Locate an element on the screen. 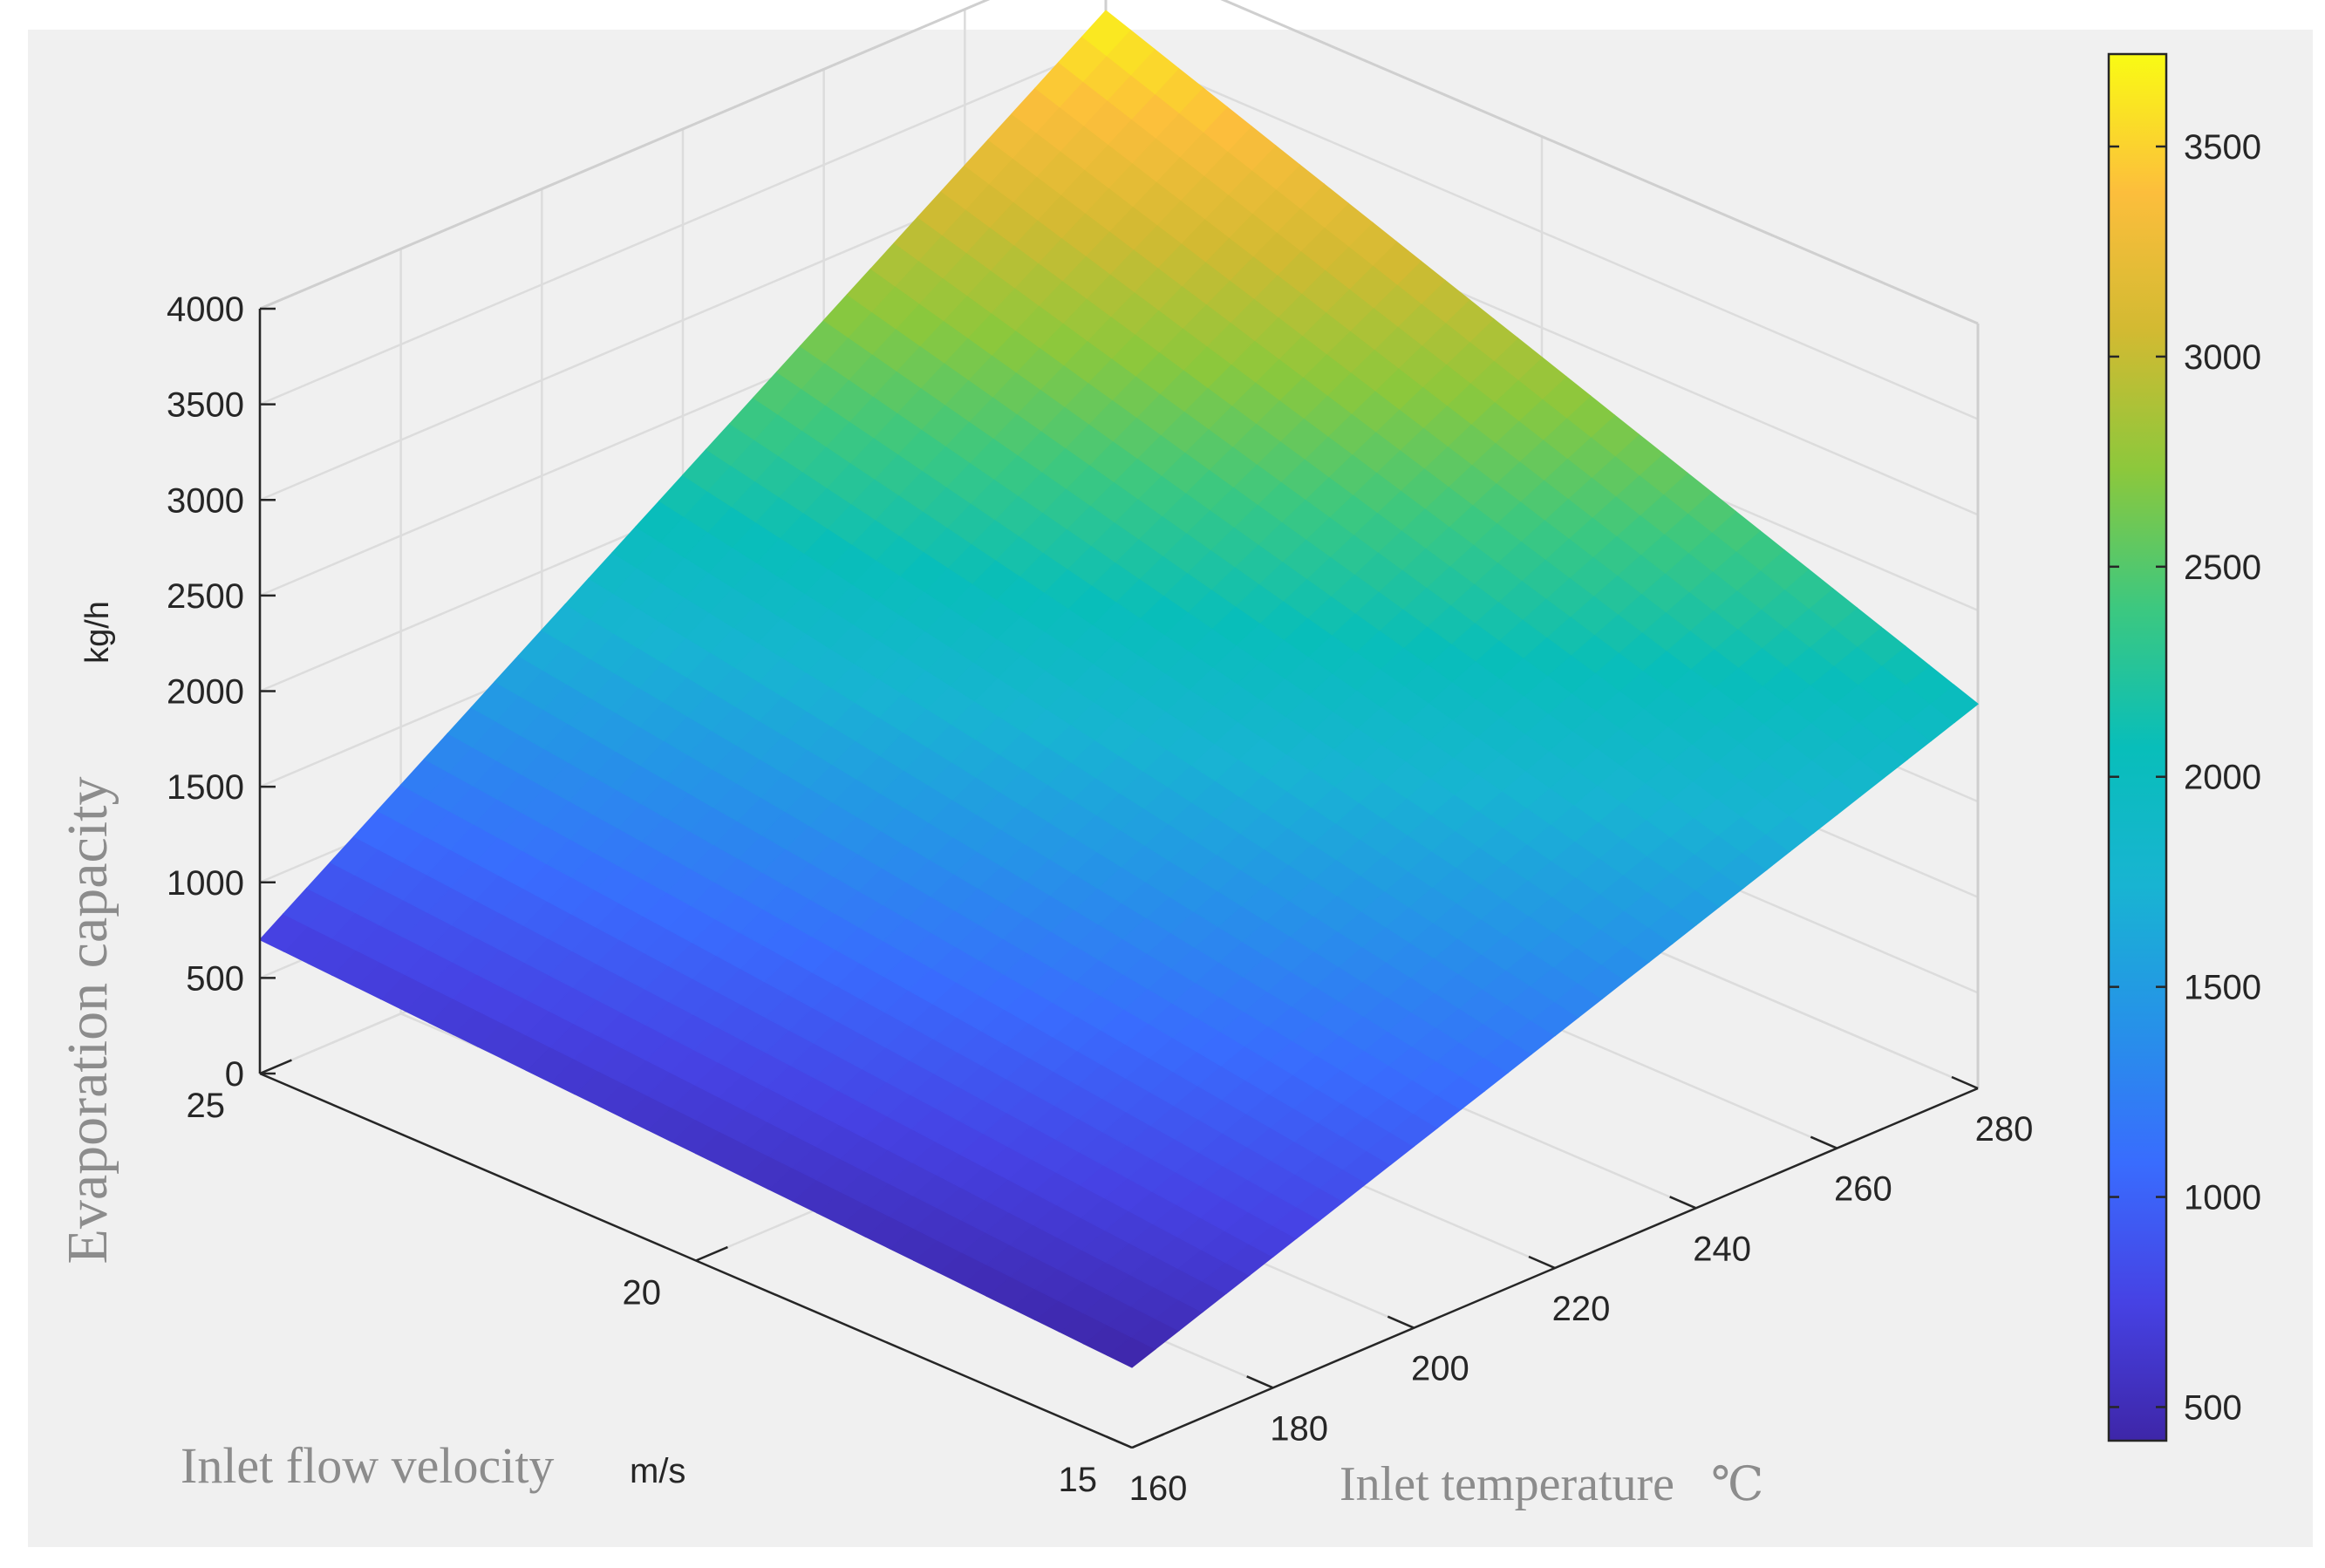 This screenshot has width=2325, height=1568. z-axis-unit: kg/h is located at coordinates (98, 632).